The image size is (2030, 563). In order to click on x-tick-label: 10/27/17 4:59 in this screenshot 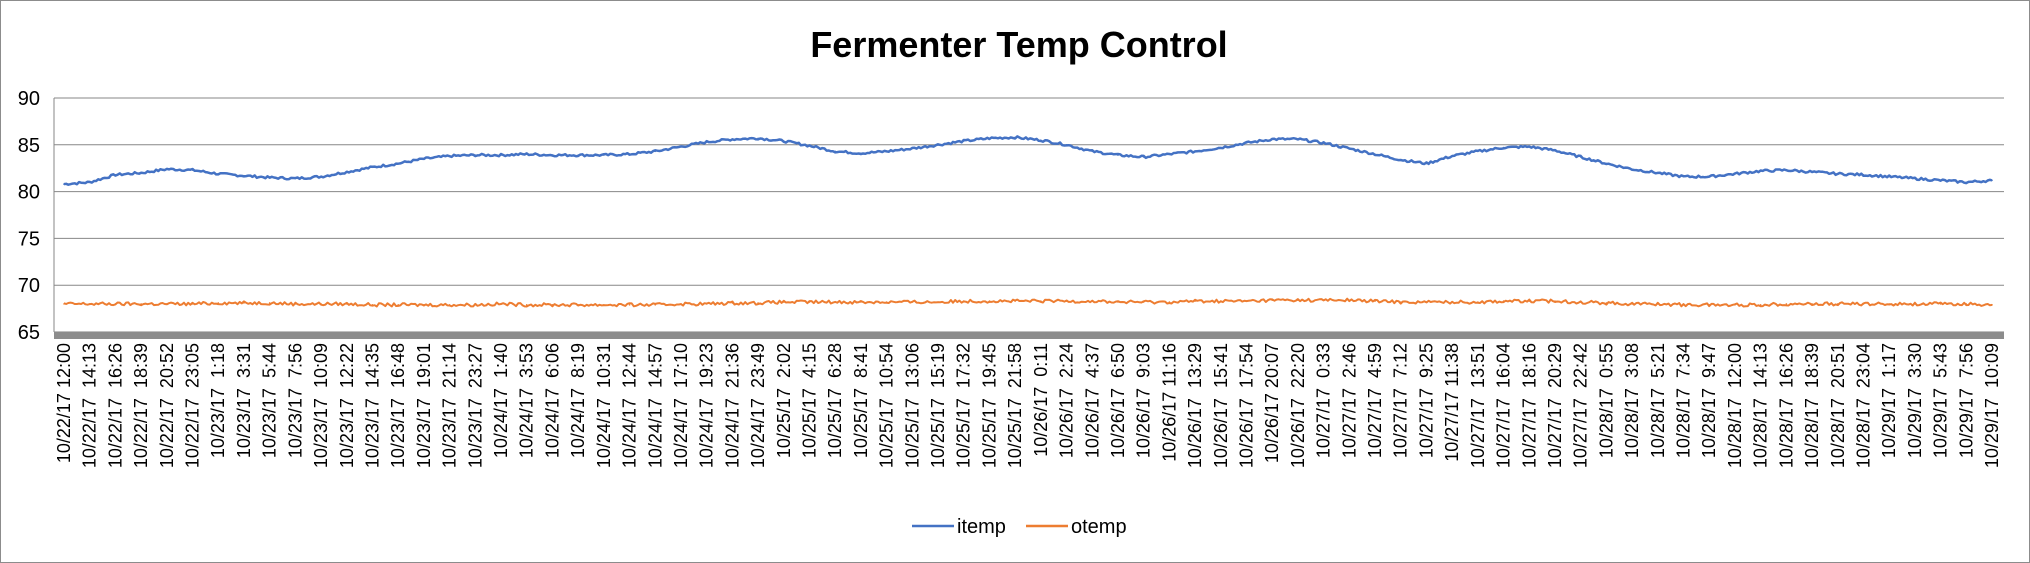, I will do `click(1375, 400)`.